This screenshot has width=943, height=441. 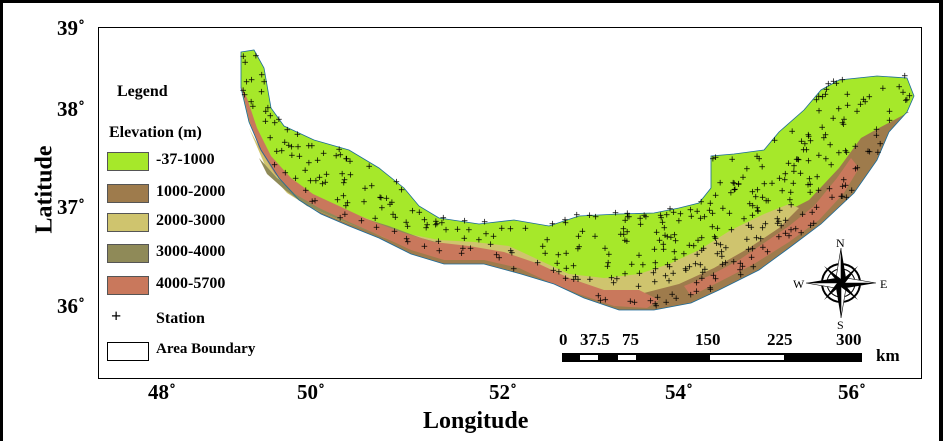 What do you see at coordinates (206, 349) in the screenshot?
I see `legend-boundary-label: Area Boundary` at bounding box center [206, 349].